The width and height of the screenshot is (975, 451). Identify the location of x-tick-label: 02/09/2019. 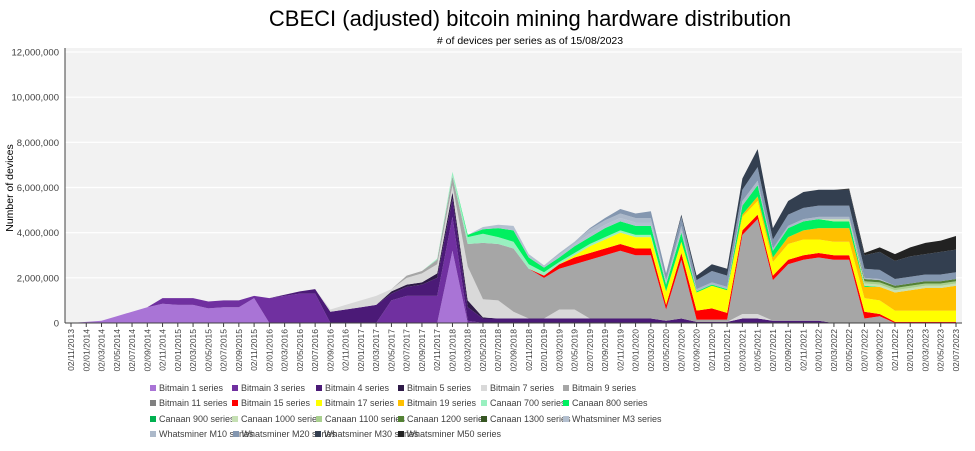
(605, 350).